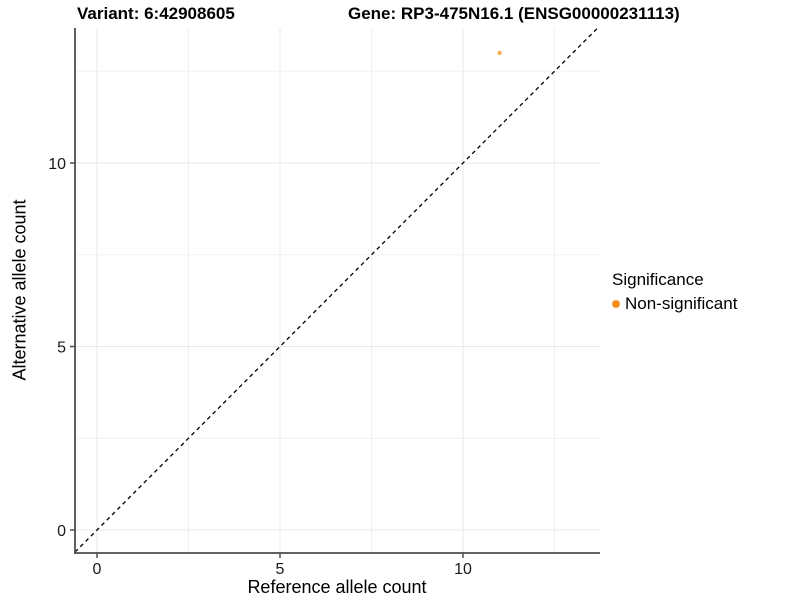 The image size is (800, 600). I want to click on legend-entry-label: Non-significant, so click(681, 303).